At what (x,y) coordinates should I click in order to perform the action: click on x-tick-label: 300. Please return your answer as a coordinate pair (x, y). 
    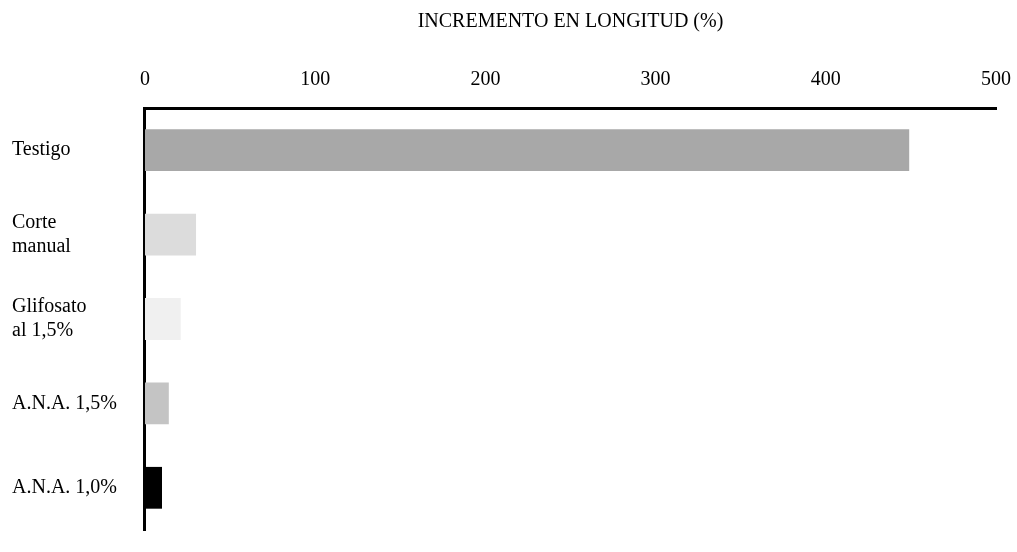
    Looking at the image, I should click on (655, 78).